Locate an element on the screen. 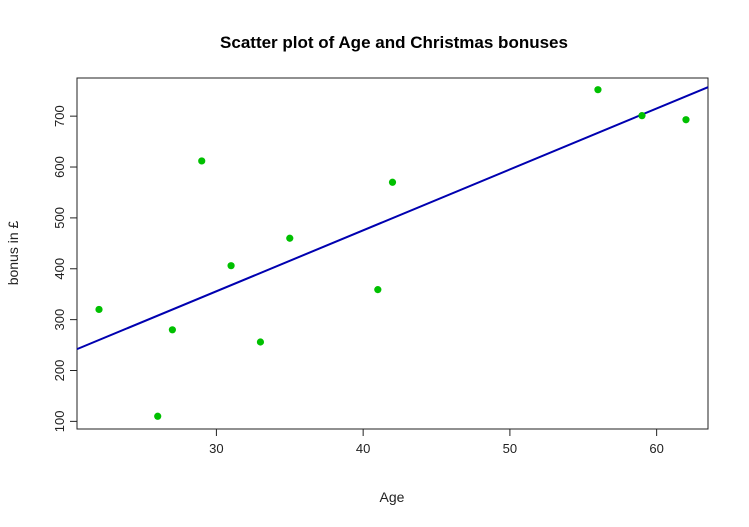 The height and width of the screenshot is (527, 749). y-tick-label: 400 is located at coordinates (59, 269).